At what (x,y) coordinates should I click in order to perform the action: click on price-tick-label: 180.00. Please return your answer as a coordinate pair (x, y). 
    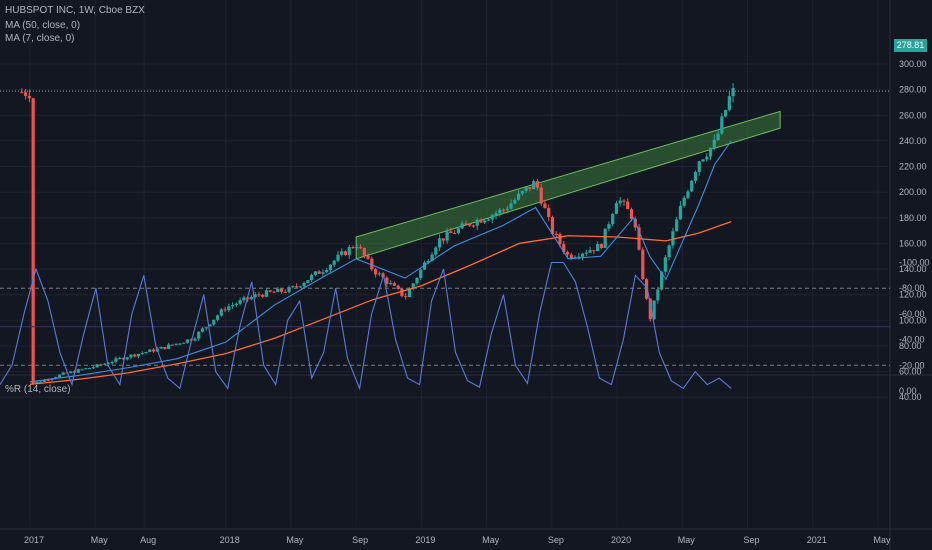
    Looking at the image, I should click on (913, 218).